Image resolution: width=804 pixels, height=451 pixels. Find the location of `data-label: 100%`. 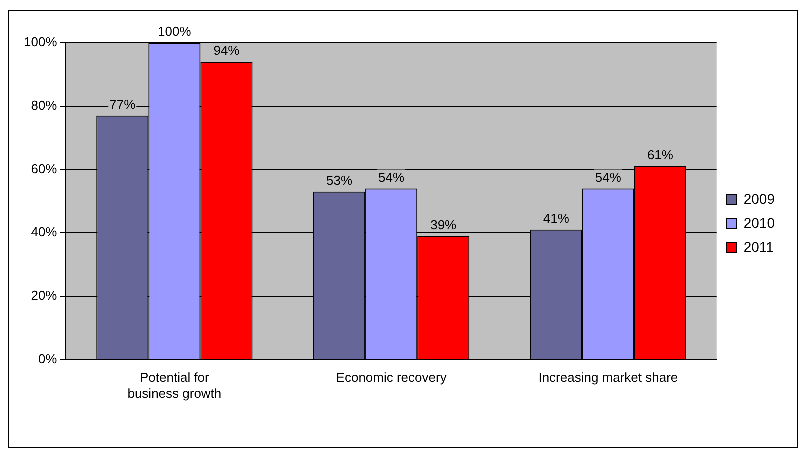

data-label: 100% is located at coordinates (175, 32).